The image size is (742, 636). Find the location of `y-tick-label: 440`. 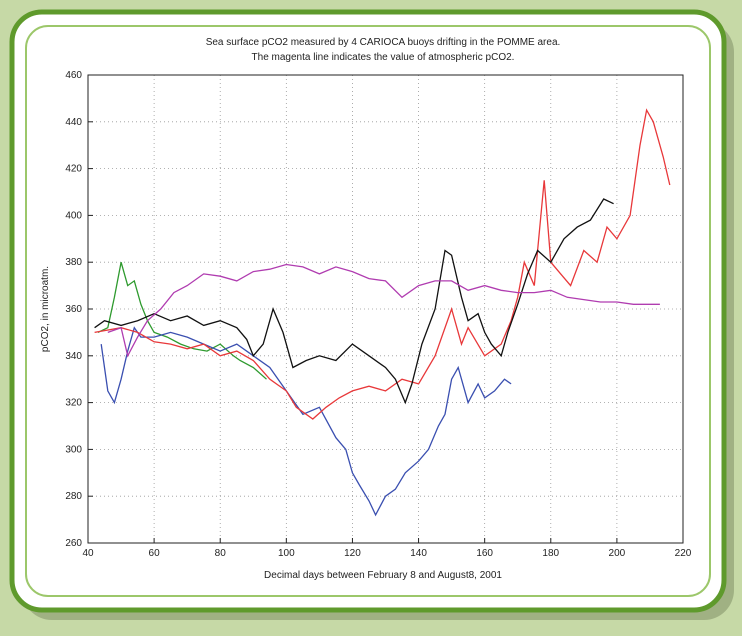

y-tick-label: 440 is located at coordinates (73, 122).